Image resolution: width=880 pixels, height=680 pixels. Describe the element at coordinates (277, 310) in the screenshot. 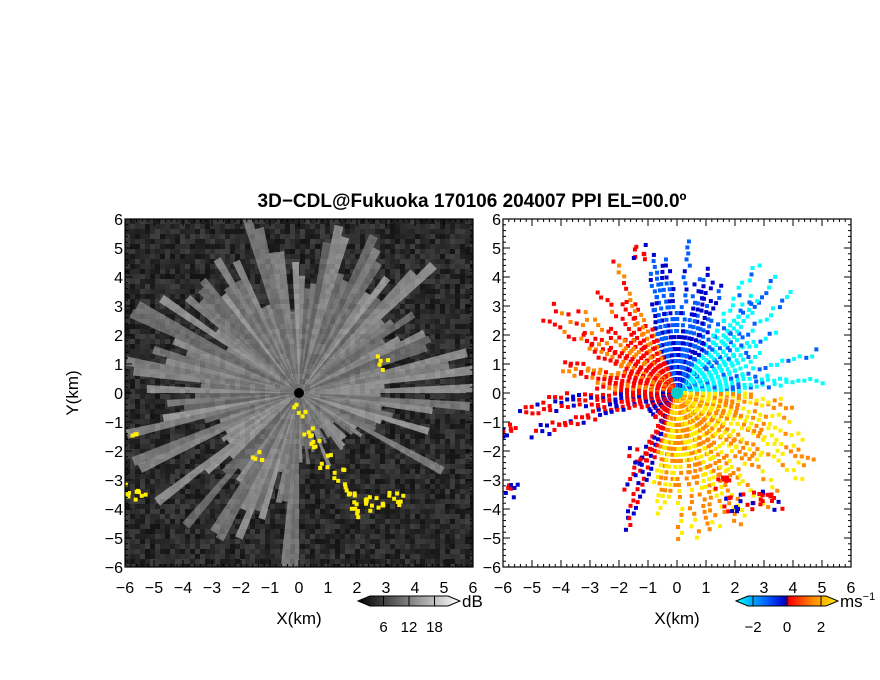

I see `intensity-ray` at that location.